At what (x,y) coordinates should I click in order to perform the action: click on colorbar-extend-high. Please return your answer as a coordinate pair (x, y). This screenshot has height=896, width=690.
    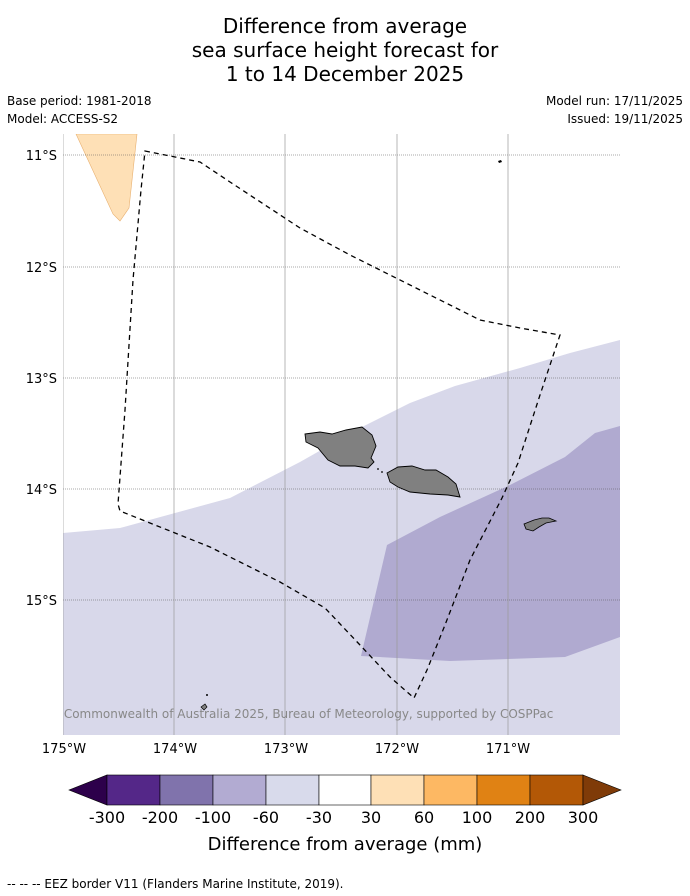
    Looking at the image, I should click on (602, 790).